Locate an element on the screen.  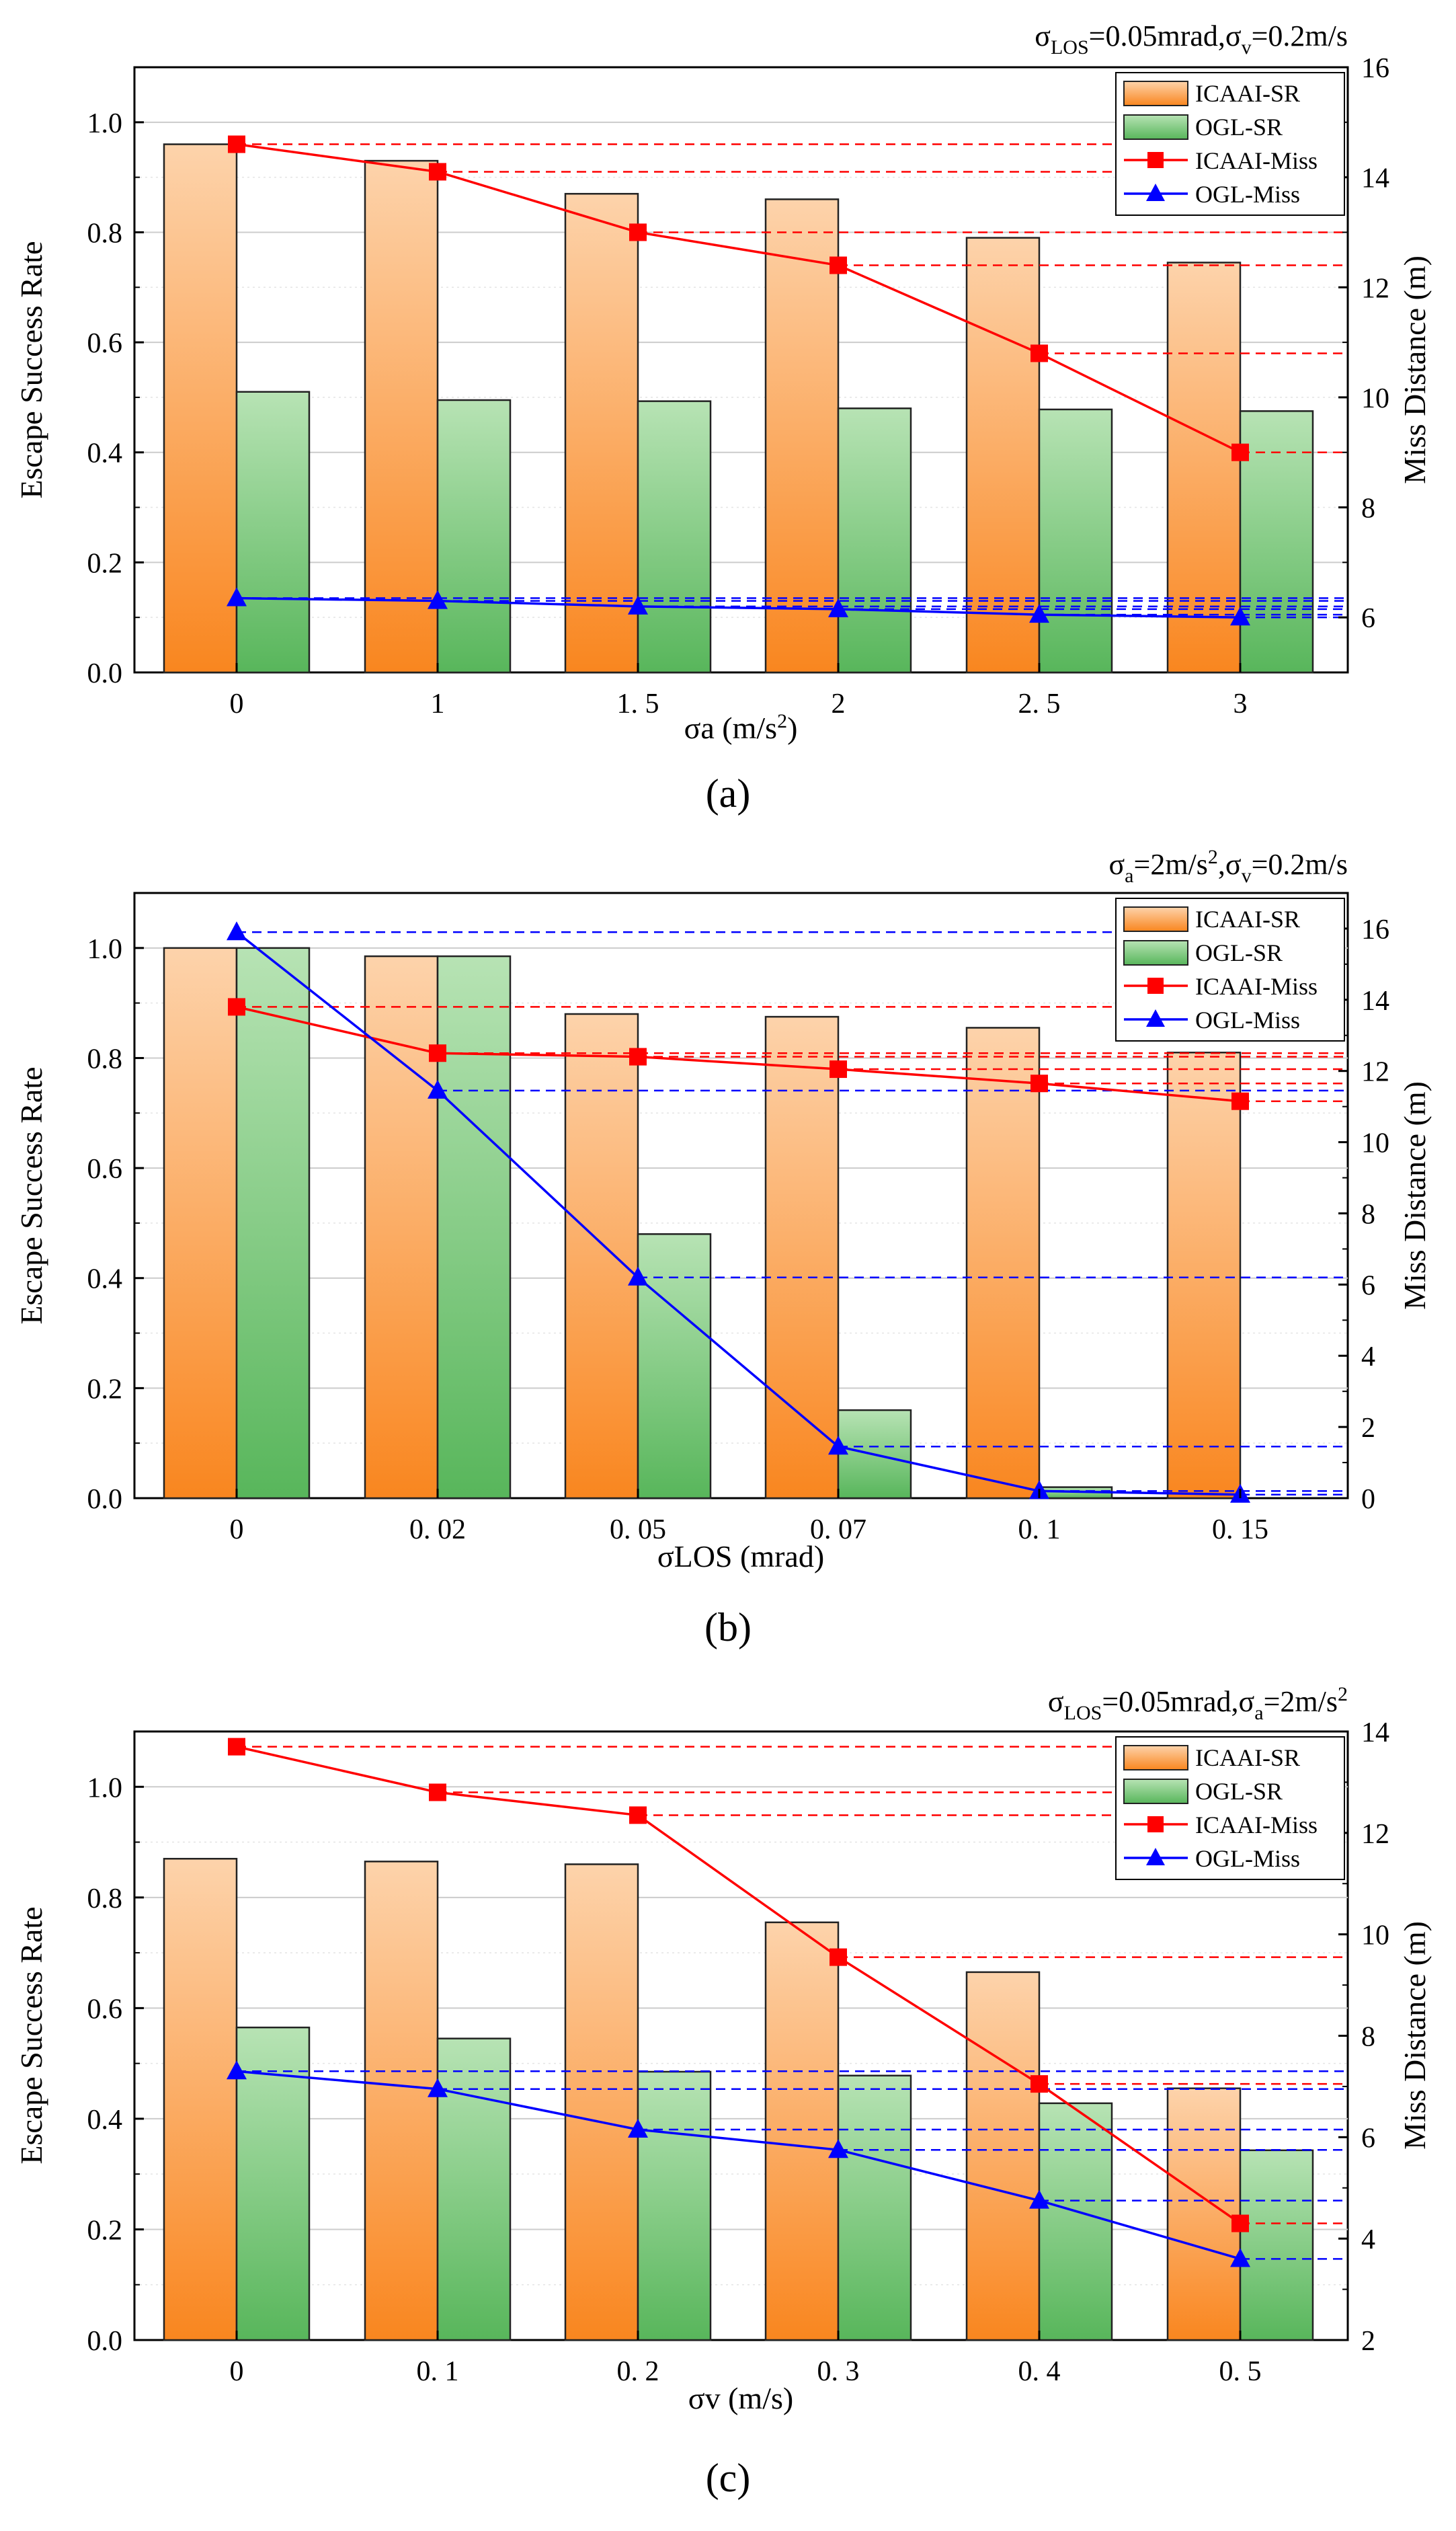
panel-a-y2label: Miss Distance (m) is located at coordinates (1415, 370).